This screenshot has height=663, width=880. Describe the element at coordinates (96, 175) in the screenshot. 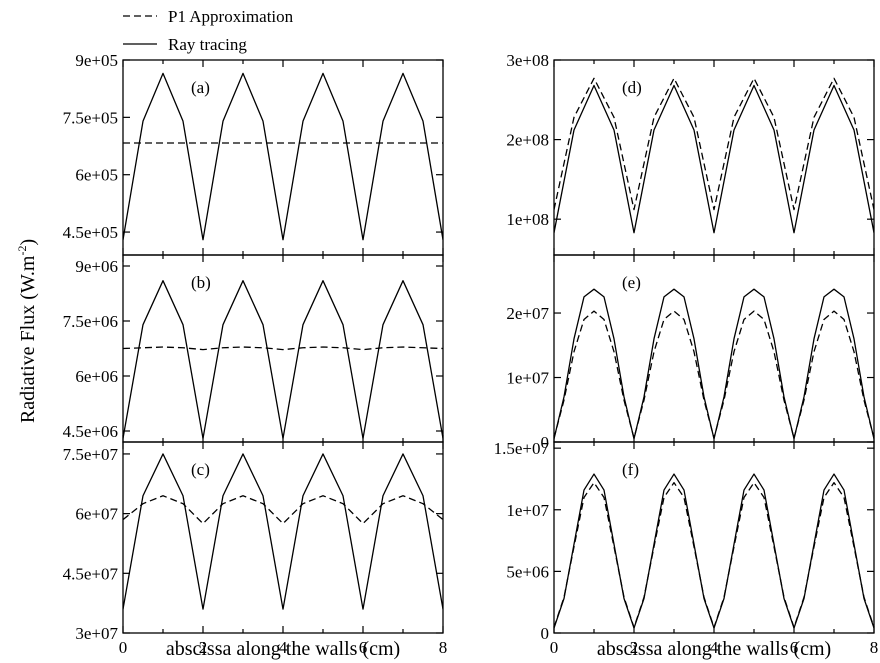

I see `y-tick-label: 6e+05` at that location.